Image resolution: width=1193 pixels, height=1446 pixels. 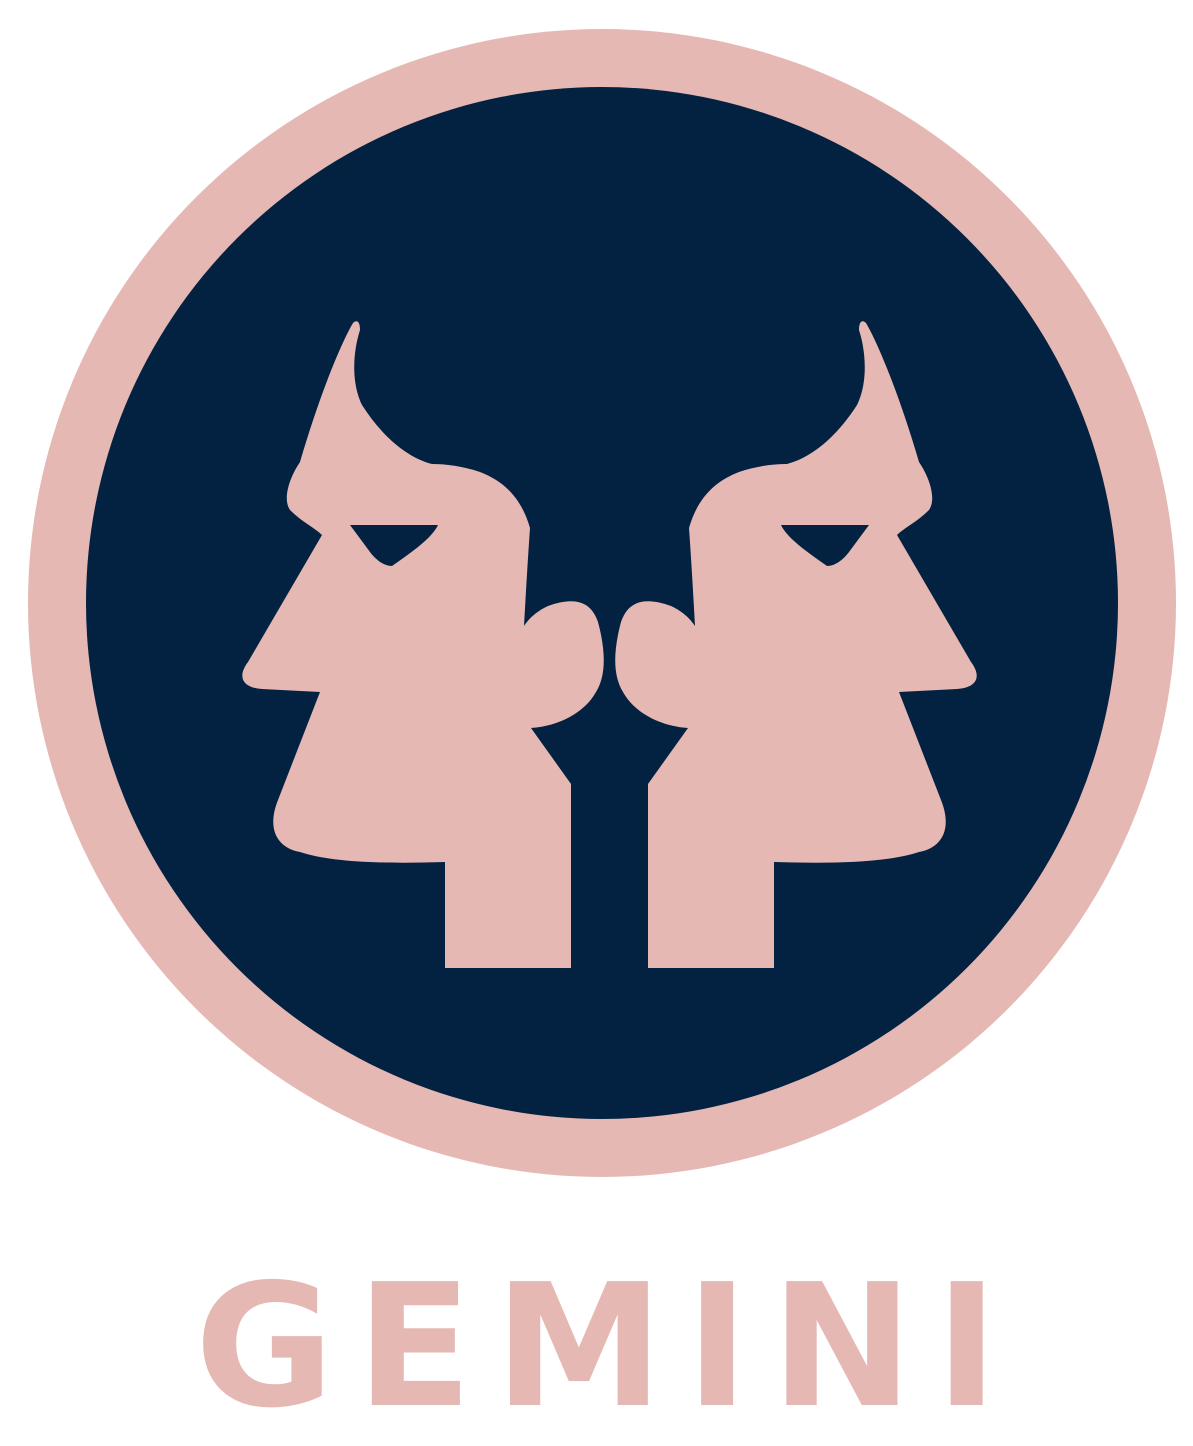 What do you see at coordinates (796, 644) in the screenshot?
I see `right-face-icon` at bounding box center [796, 644].